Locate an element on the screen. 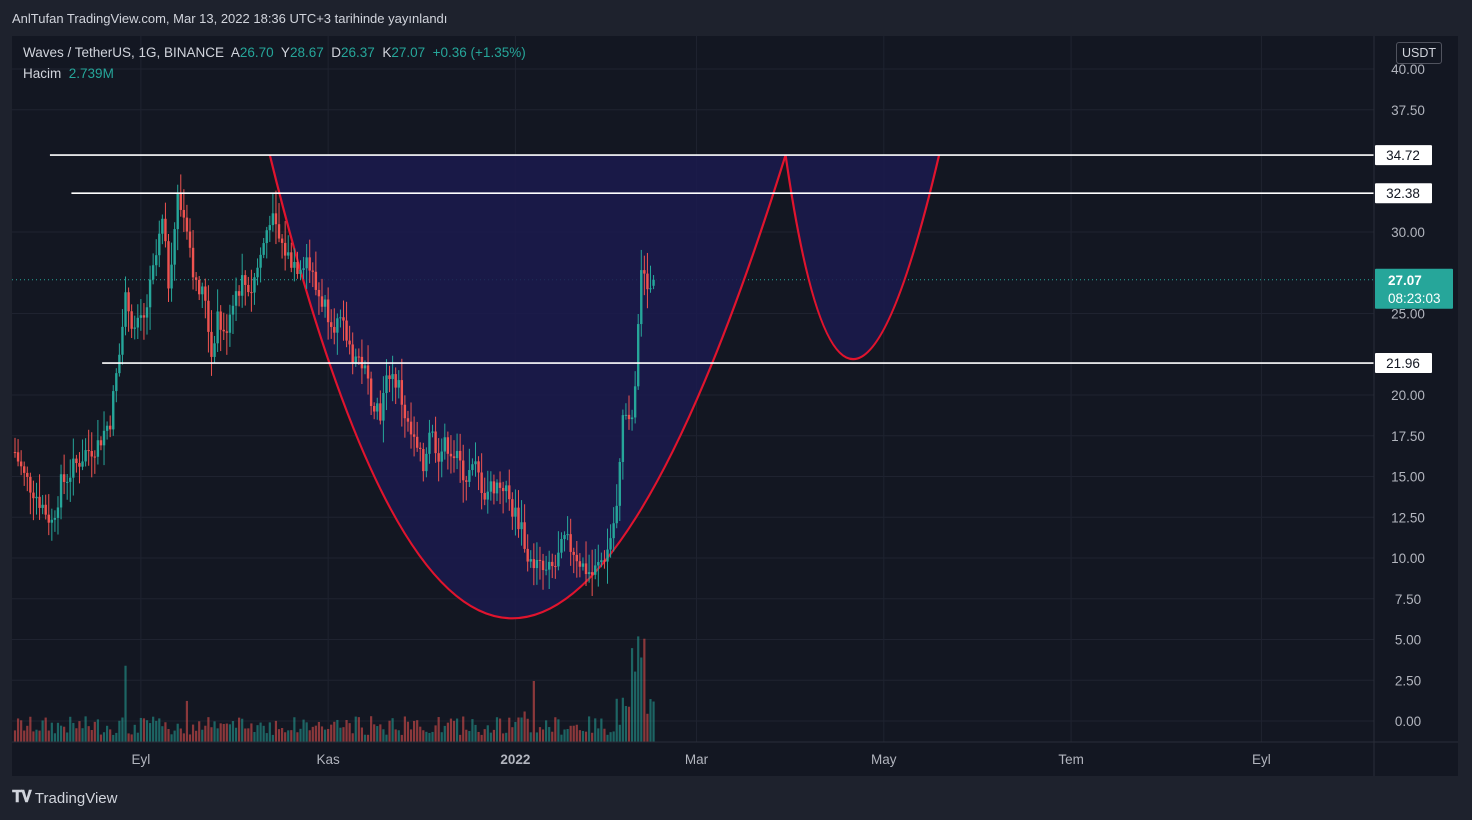  time-axis: Eyl Kas 2022 Mar May Tem Eyl is located at coordinates (700, 759).